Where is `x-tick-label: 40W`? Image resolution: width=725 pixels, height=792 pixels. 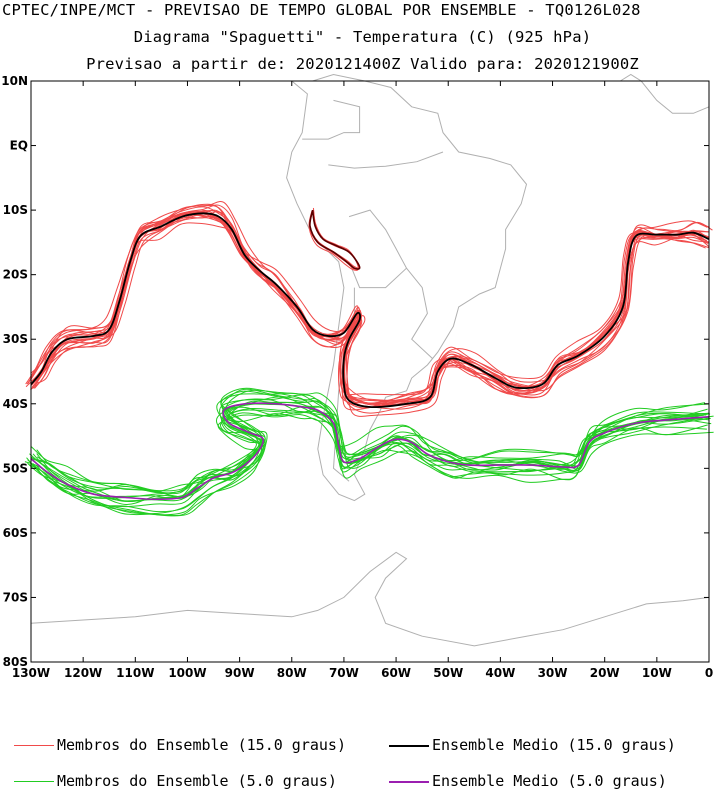 x-tick-label: 40W is located at coordinates (500, 673).